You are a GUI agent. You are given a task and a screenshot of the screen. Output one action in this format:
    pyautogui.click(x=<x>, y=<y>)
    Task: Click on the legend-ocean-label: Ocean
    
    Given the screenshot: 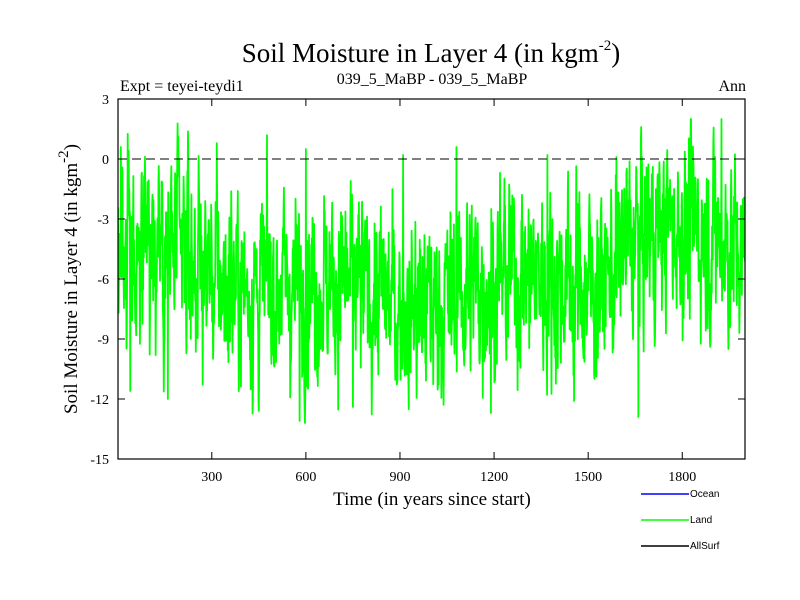 What is the action you would take?
    pyautogui.click(x=704, y=494)
    